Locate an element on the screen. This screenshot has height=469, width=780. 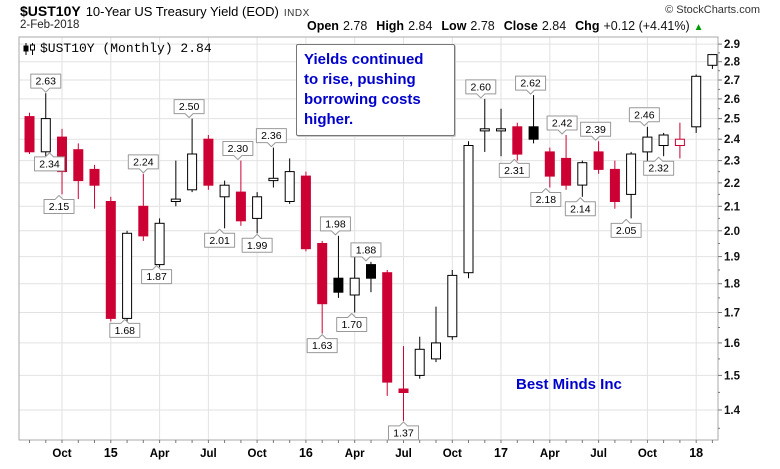
x-axis-label: 15 is located at coordinates (111, 453).